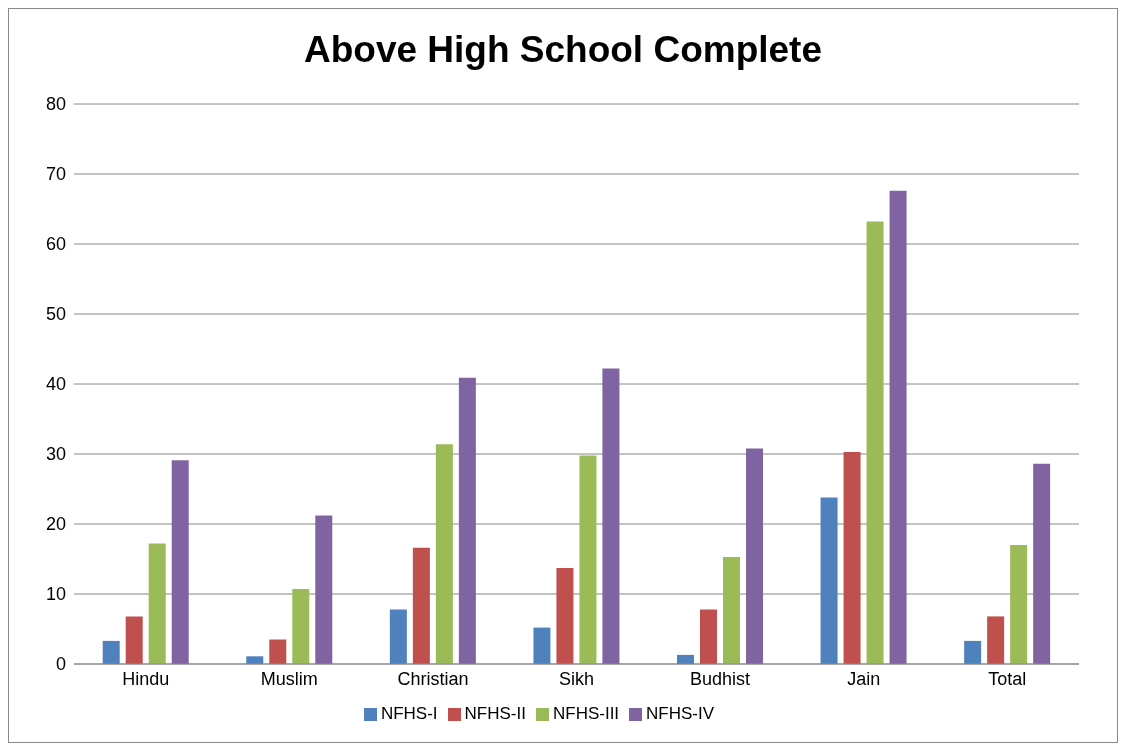 This screenshot has height=753, width=1128. I want to click on y-tick-label: 40, so click(55, 384).